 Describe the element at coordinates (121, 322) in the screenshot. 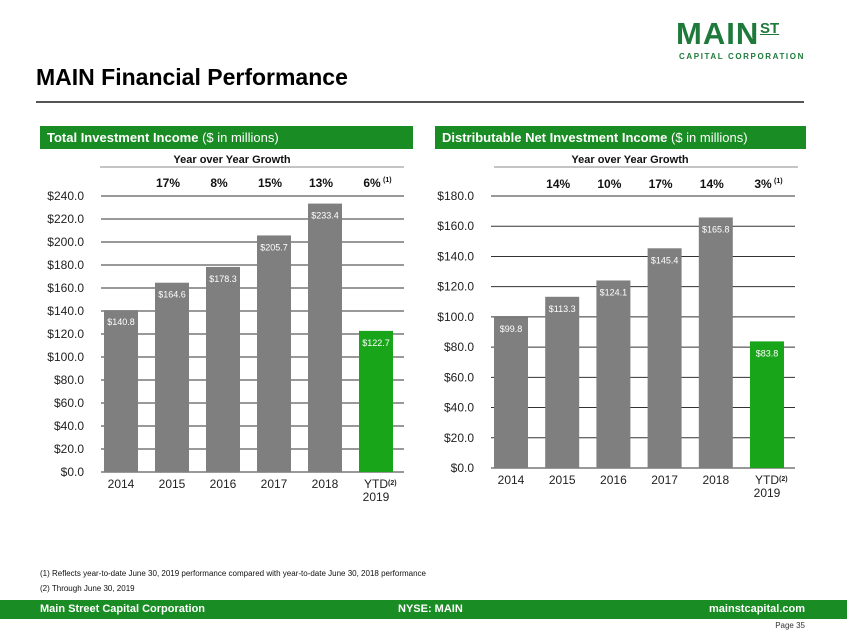

I see `tii-data-label: $140.8` at that location.